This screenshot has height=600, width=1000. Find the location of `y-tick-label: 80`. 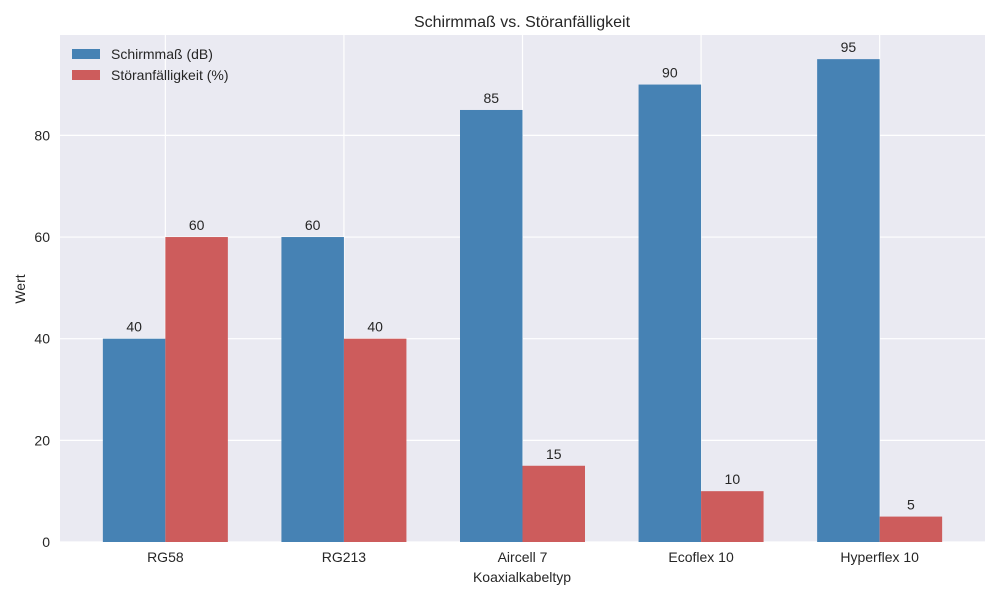

y-tick-label: 80 is located at coordinates (42, 135).